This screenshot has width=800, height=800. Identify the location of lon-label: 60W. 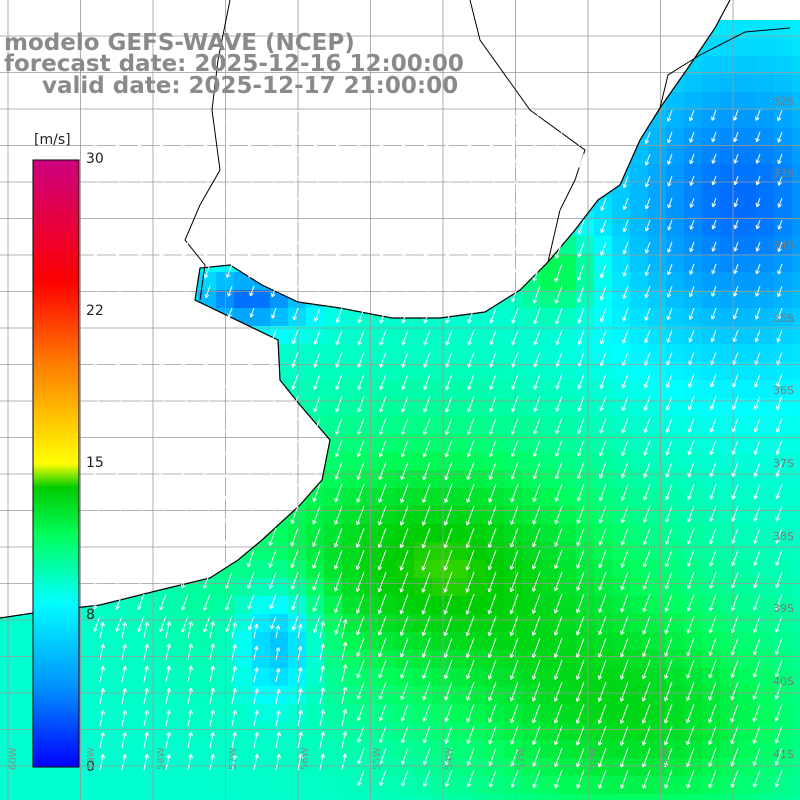
(13, 758).